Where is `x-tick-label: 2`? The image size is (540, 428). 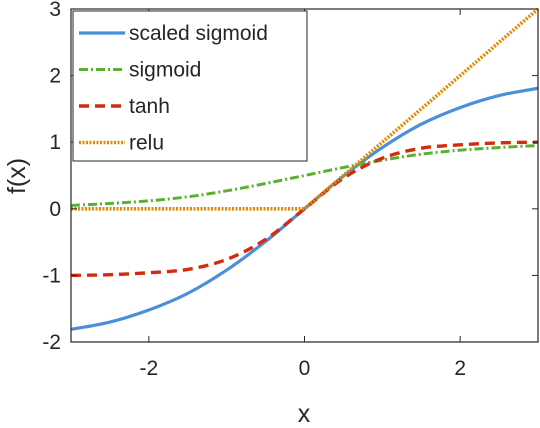
x-tick-label: 2 is located at coordinates (460, 368).